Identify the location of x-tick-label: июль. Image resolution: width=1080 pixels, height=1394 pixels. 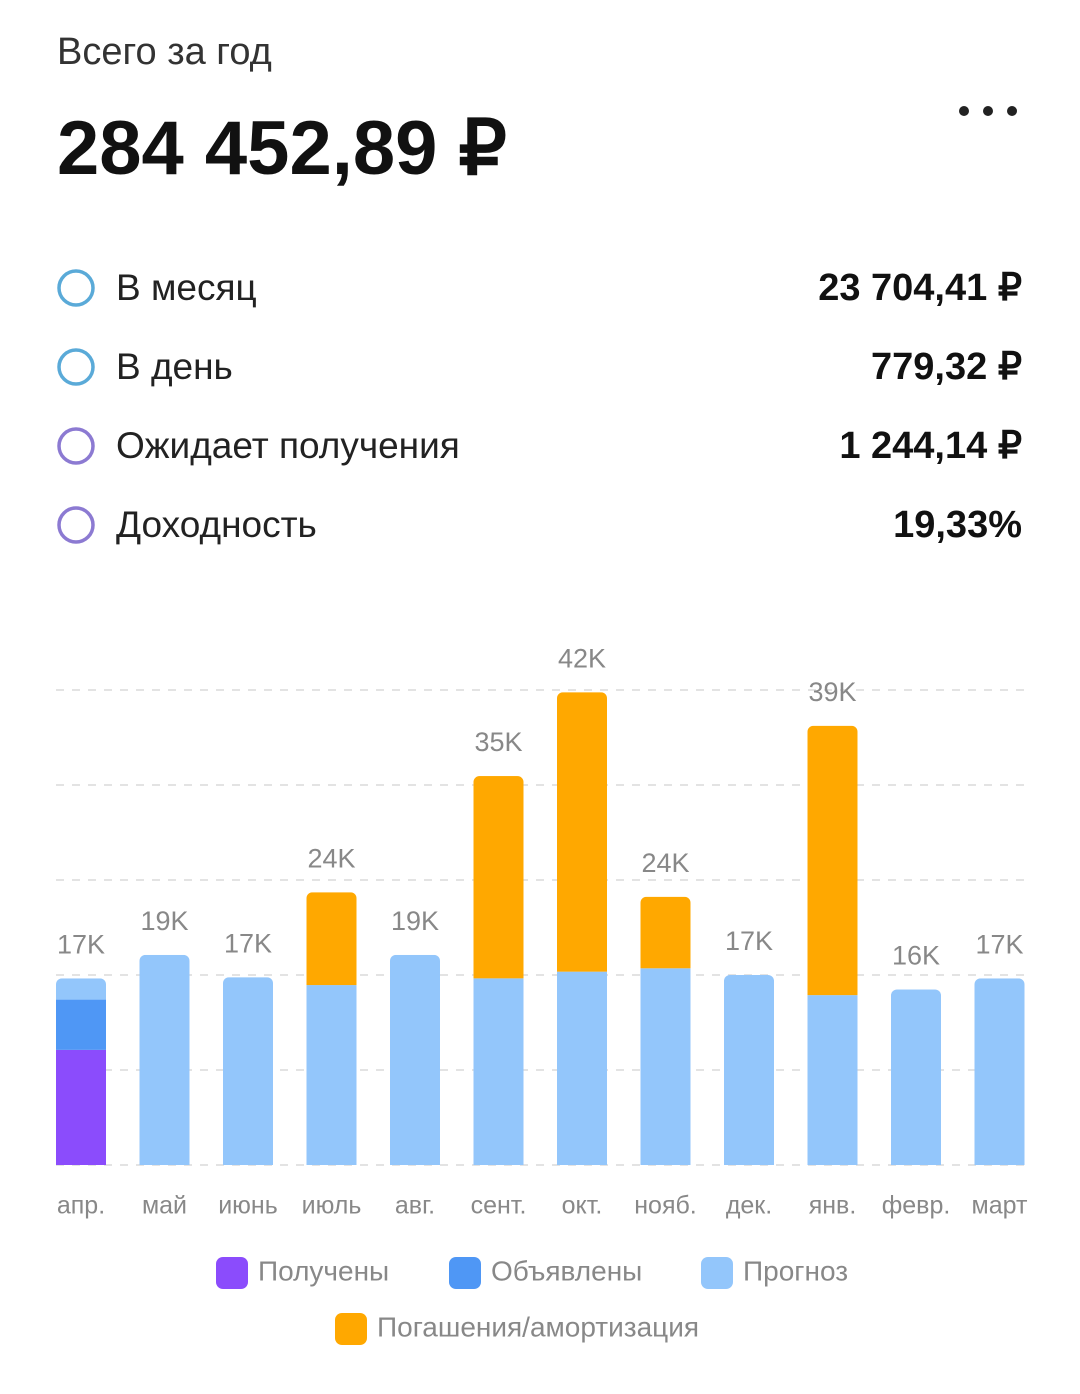
(332, 1206).